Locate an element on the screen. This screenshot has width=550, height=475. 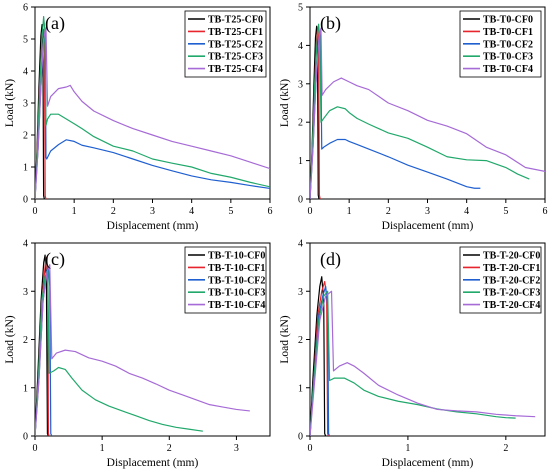
legend-label: TB-T-10-CF4 is located at coordinates (236, 305).